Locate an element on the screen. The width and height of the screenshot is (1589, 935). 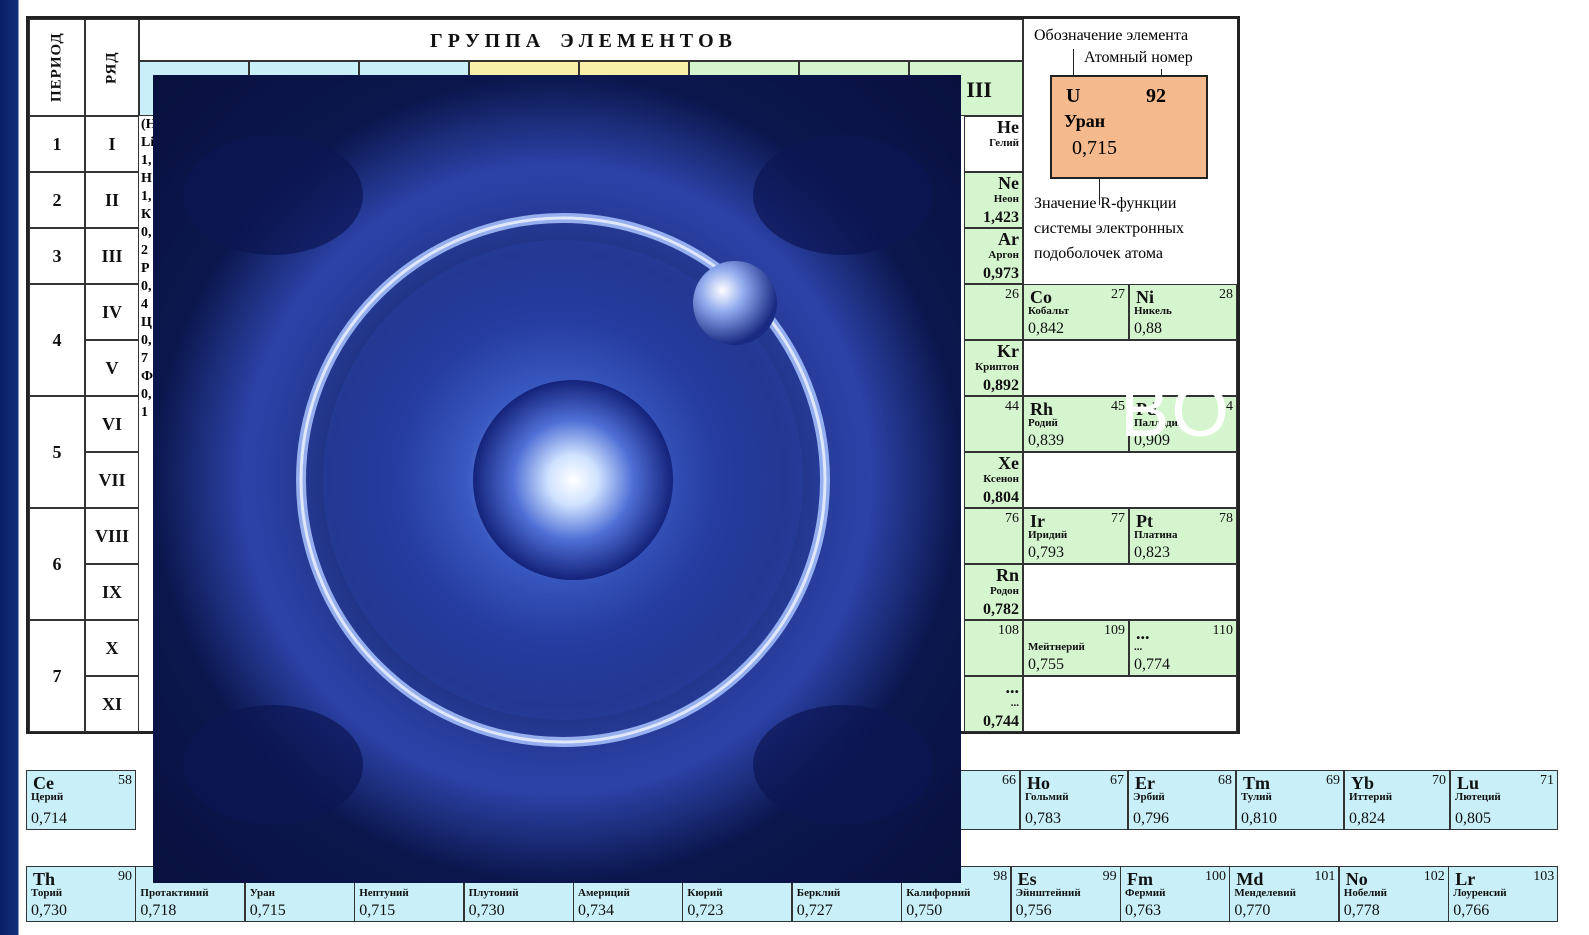
row-cell: III is located at coordinates (112, 256).